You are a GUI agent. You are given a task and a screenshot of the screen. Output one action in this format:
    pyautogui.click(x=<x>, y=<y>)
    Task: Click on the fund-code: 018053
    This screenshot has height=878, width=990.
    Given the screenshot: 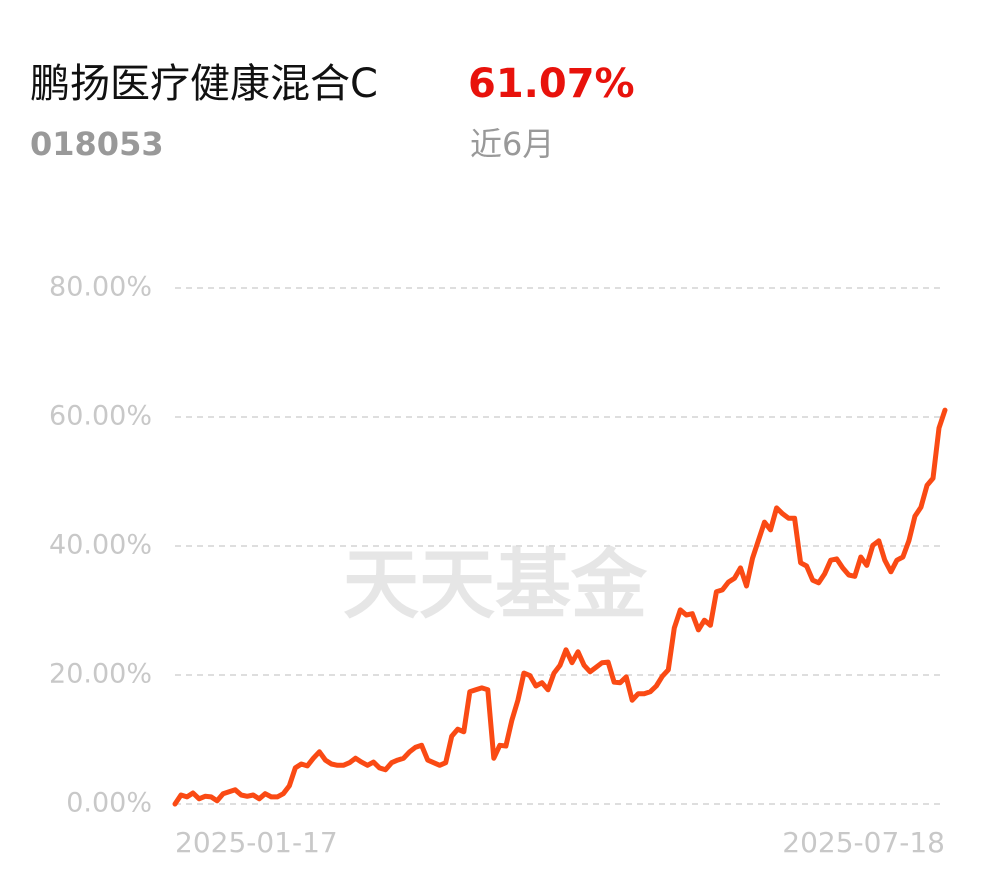 What is the action you would take?
    pyautogui.click(x=97, y=144)
    